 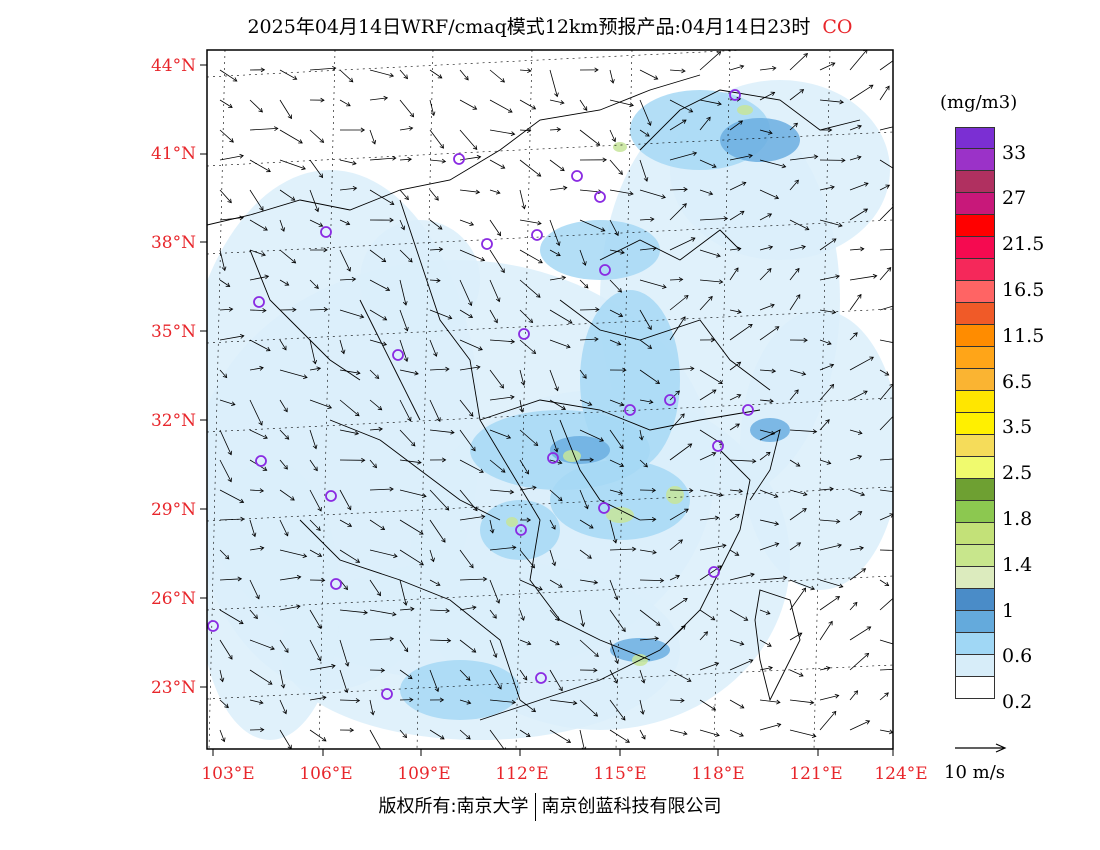 I want to click on lat-label-35: 35°N, so click(x=173, y=332).